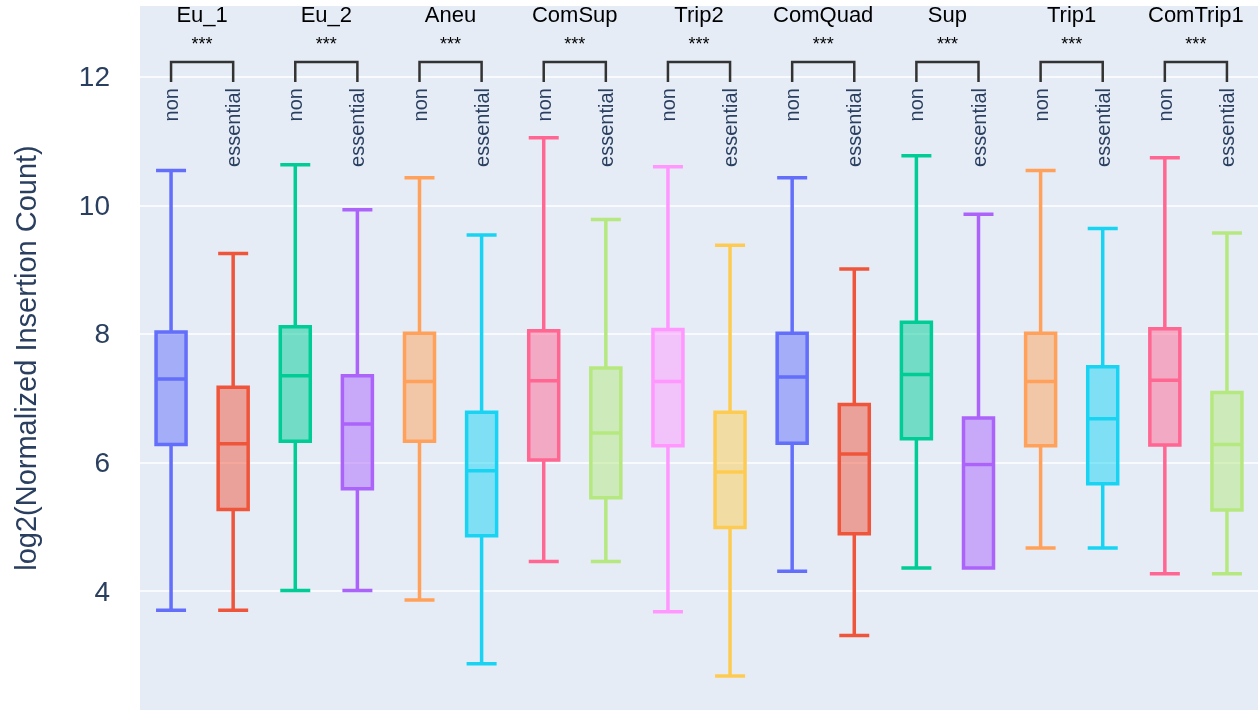 The height and width of the screenshot is (710, 1258). What do you see at coordinates (823, 15) in the screenshot?
I see `annotation: ComQuad` at bounding box center [823, 15].